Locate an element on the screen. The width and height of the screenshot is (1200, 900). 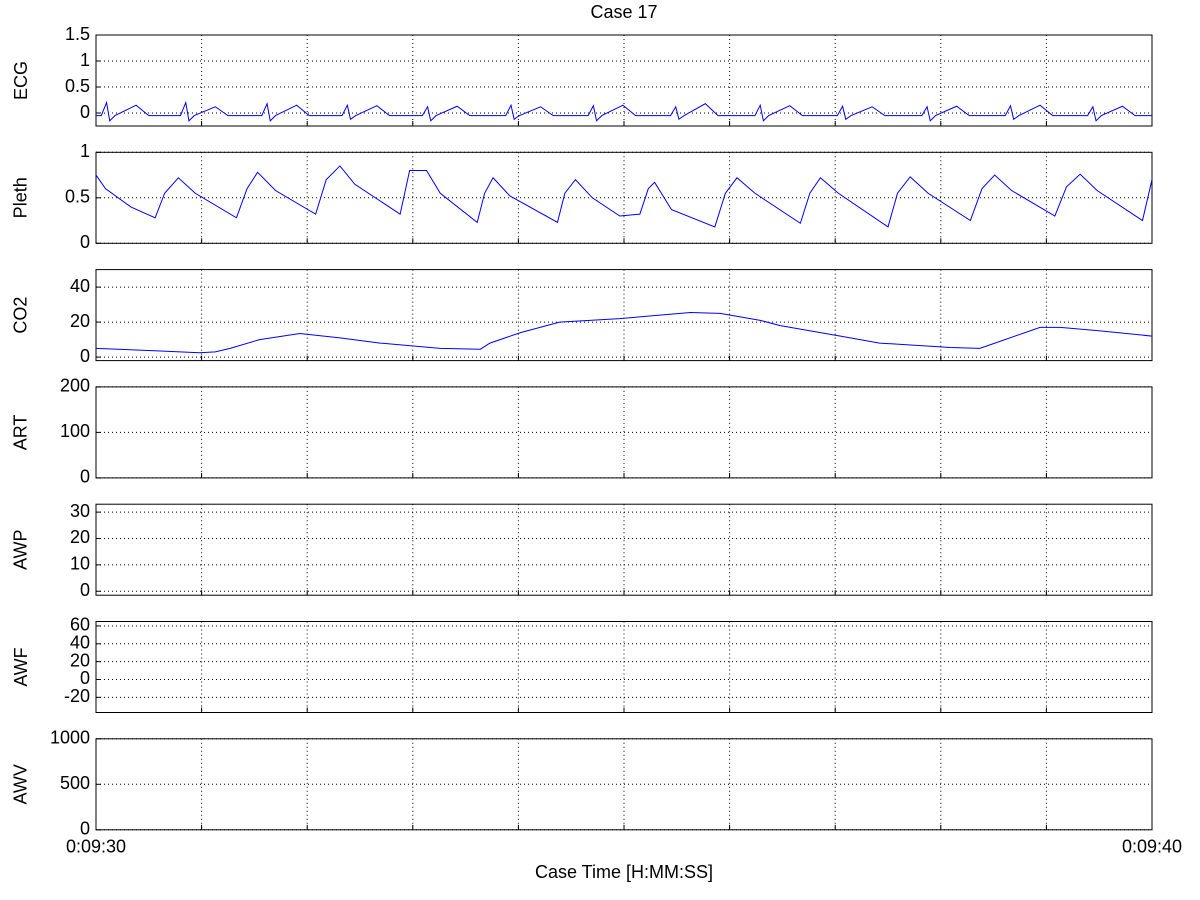
y-tick-label: 30 is located at coordinates (80, 511).